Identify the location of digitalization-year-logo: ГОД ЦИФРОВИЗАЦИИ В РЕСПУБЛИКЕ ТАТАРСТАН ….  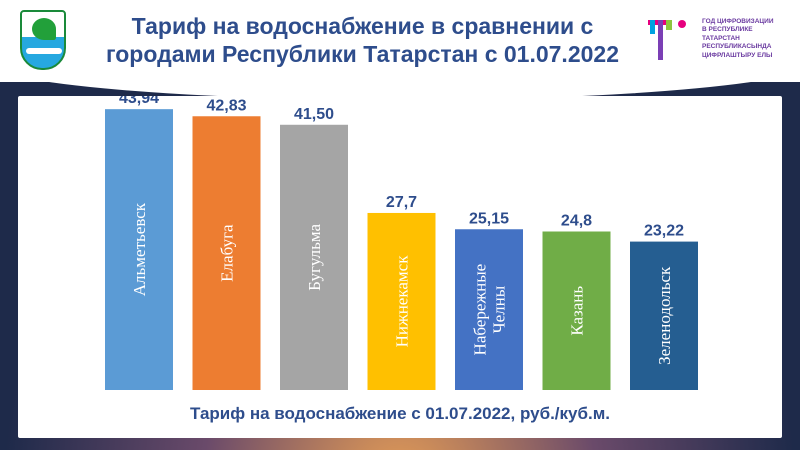
(723, 48).